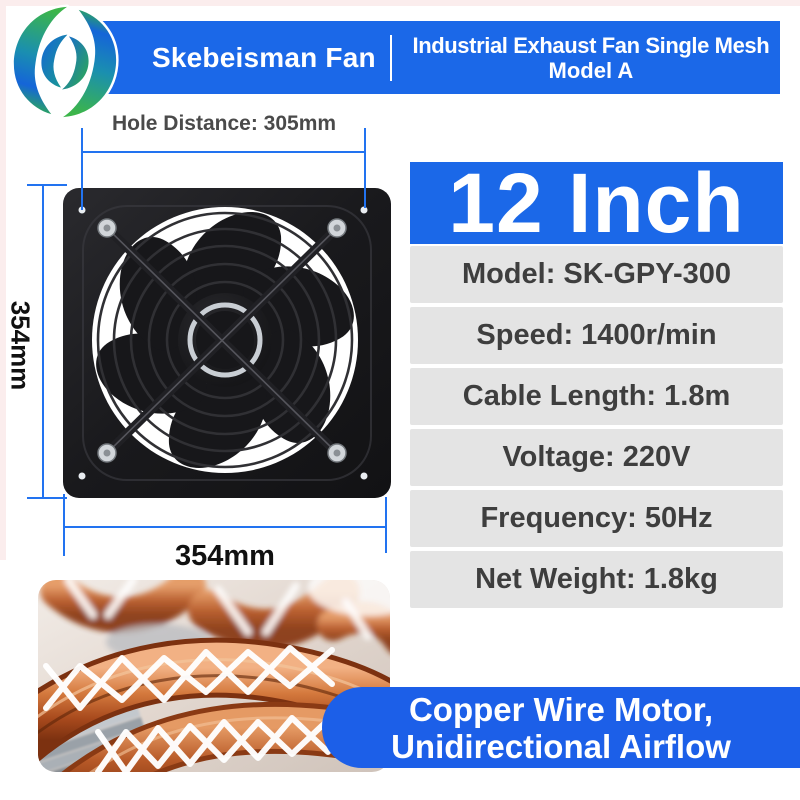 The image size is (800, 800). What do you see at coordinates (596, 203) in the screenshot?
I see `size-badge: 12 Inch` at bounding box center [596, 203].